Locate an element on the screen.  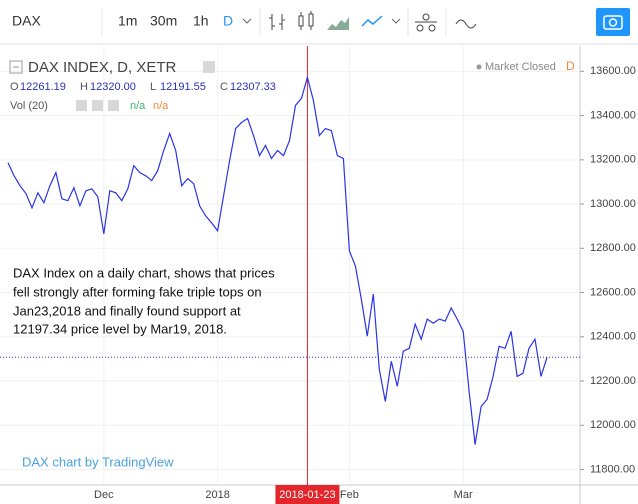
ohlc-value: 12261.19 is located at coordinates (43, 87).